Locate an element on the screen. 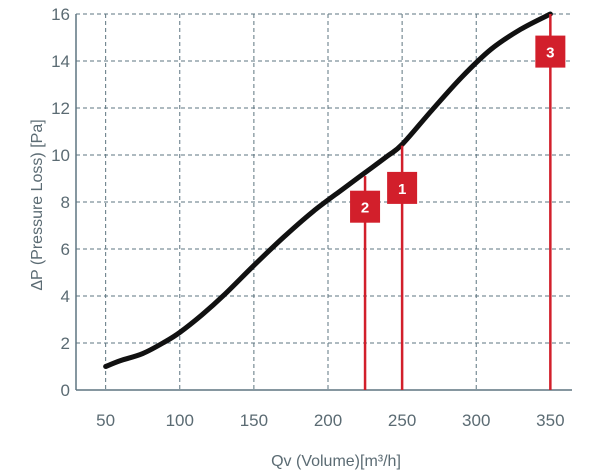  x-axis-title: Qv (Volume)[m³/h] is located at coordinates (336, 461).